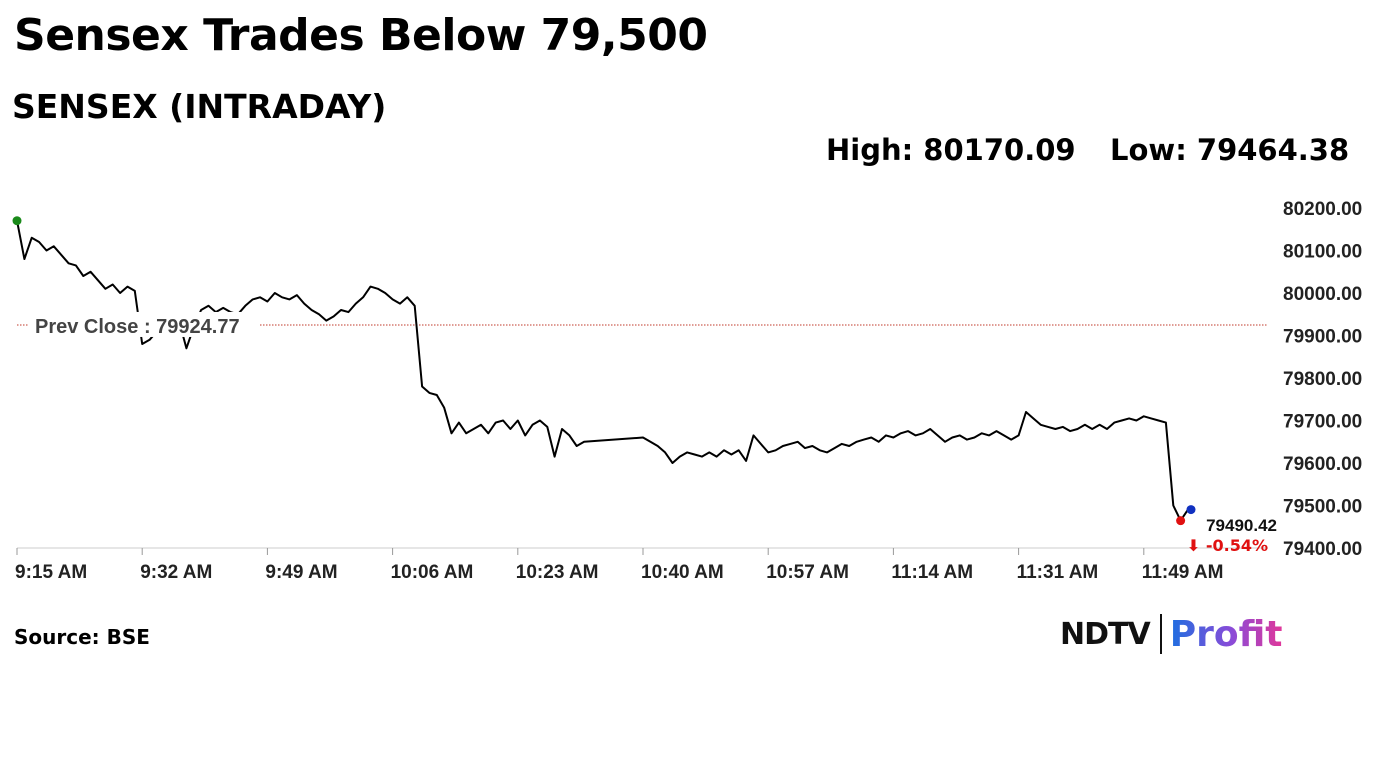 The image size is (1382, 777). Describe the element at coordinates (807, 572) in the screenshot. I see `x-tick-label: 10:57 AM` at that location.